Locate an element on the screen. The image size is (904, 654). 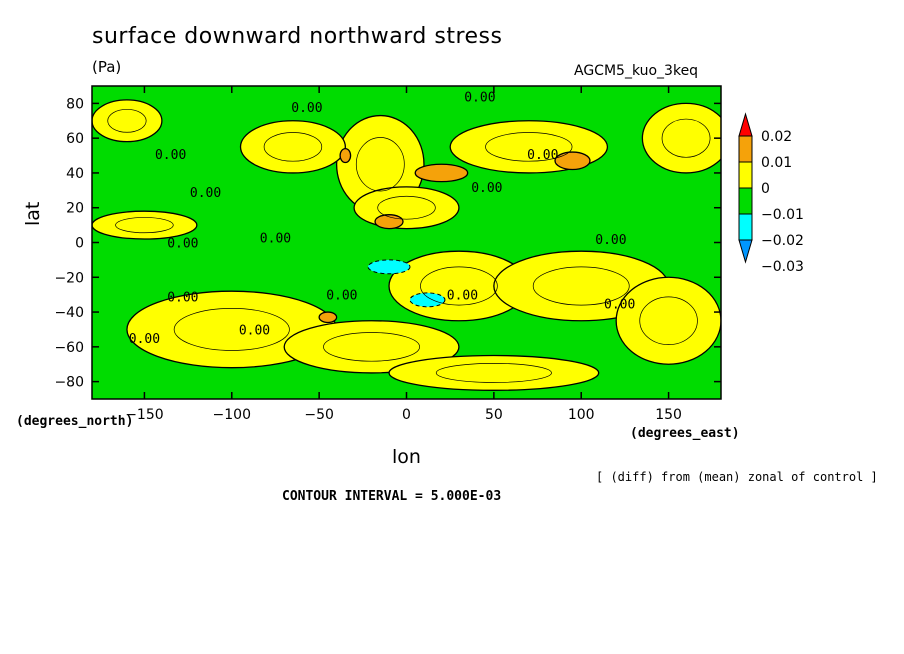
chart-units: (Pa) is located at coordinates (107, 67).